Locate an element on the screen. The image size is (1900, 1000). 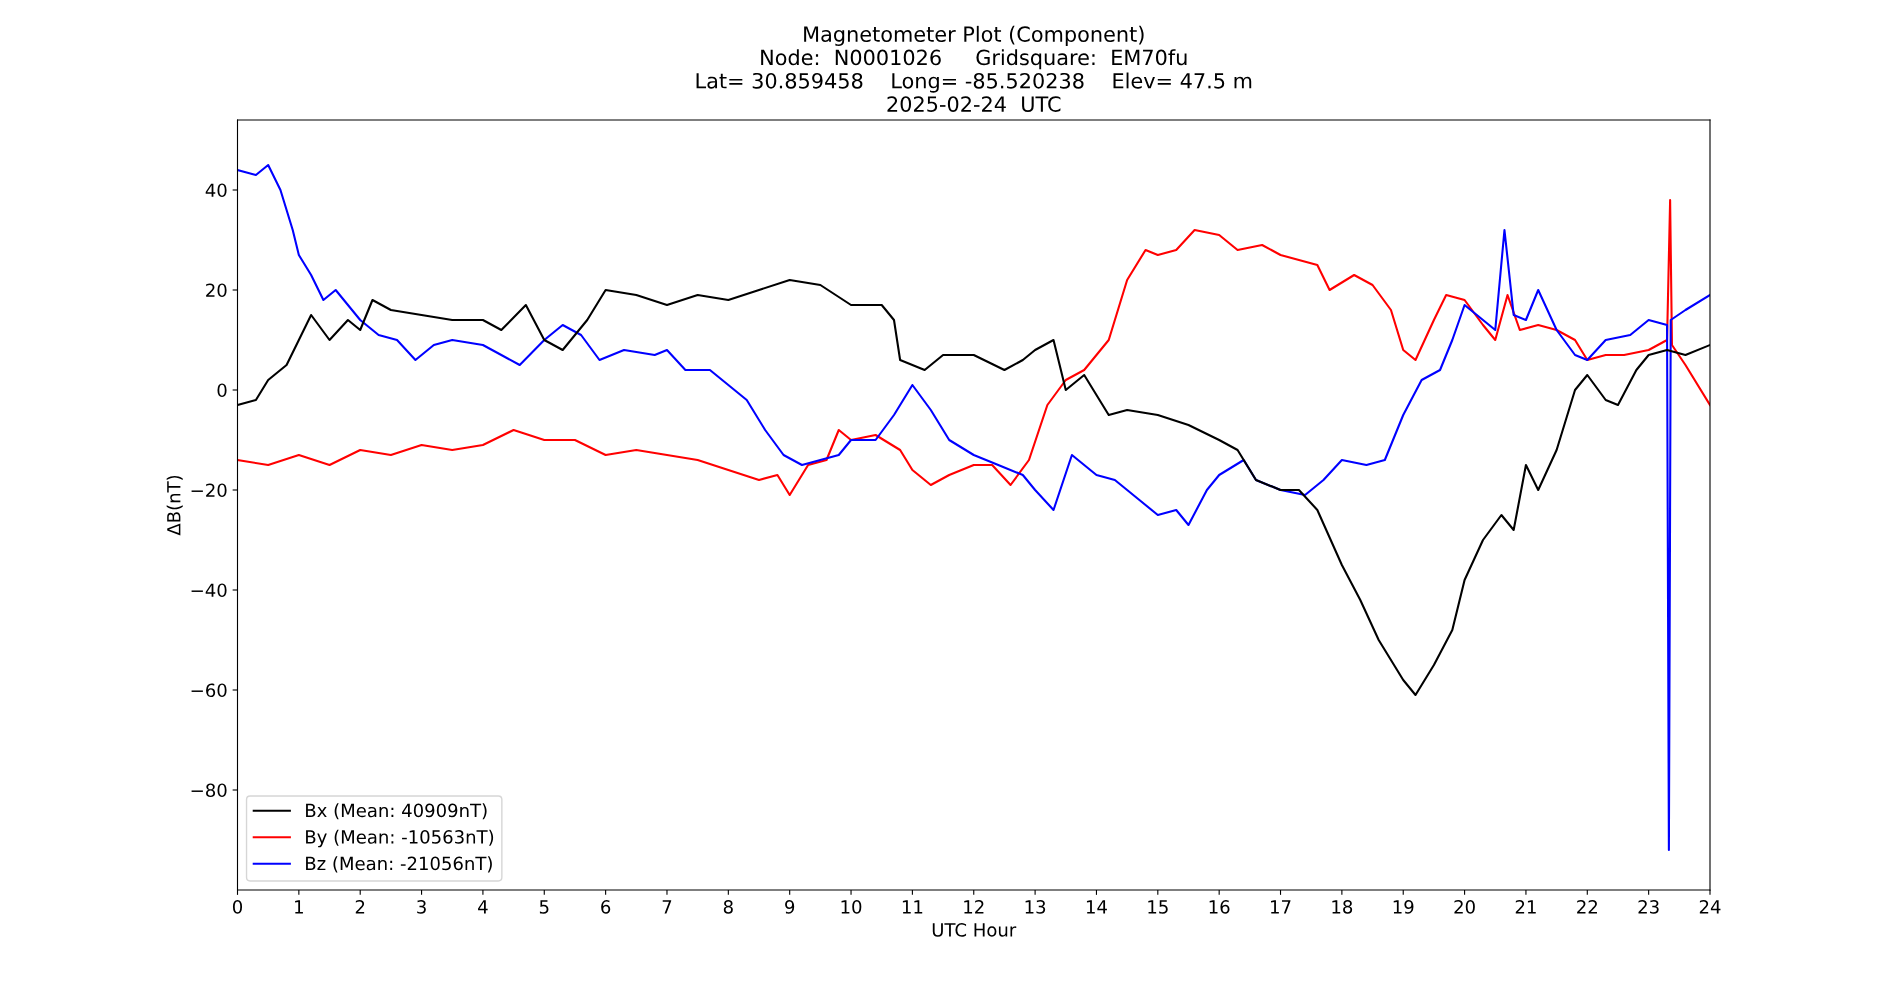
legend-label: Bx (Mean: 40909nT) is located at coordinates (396, 811).